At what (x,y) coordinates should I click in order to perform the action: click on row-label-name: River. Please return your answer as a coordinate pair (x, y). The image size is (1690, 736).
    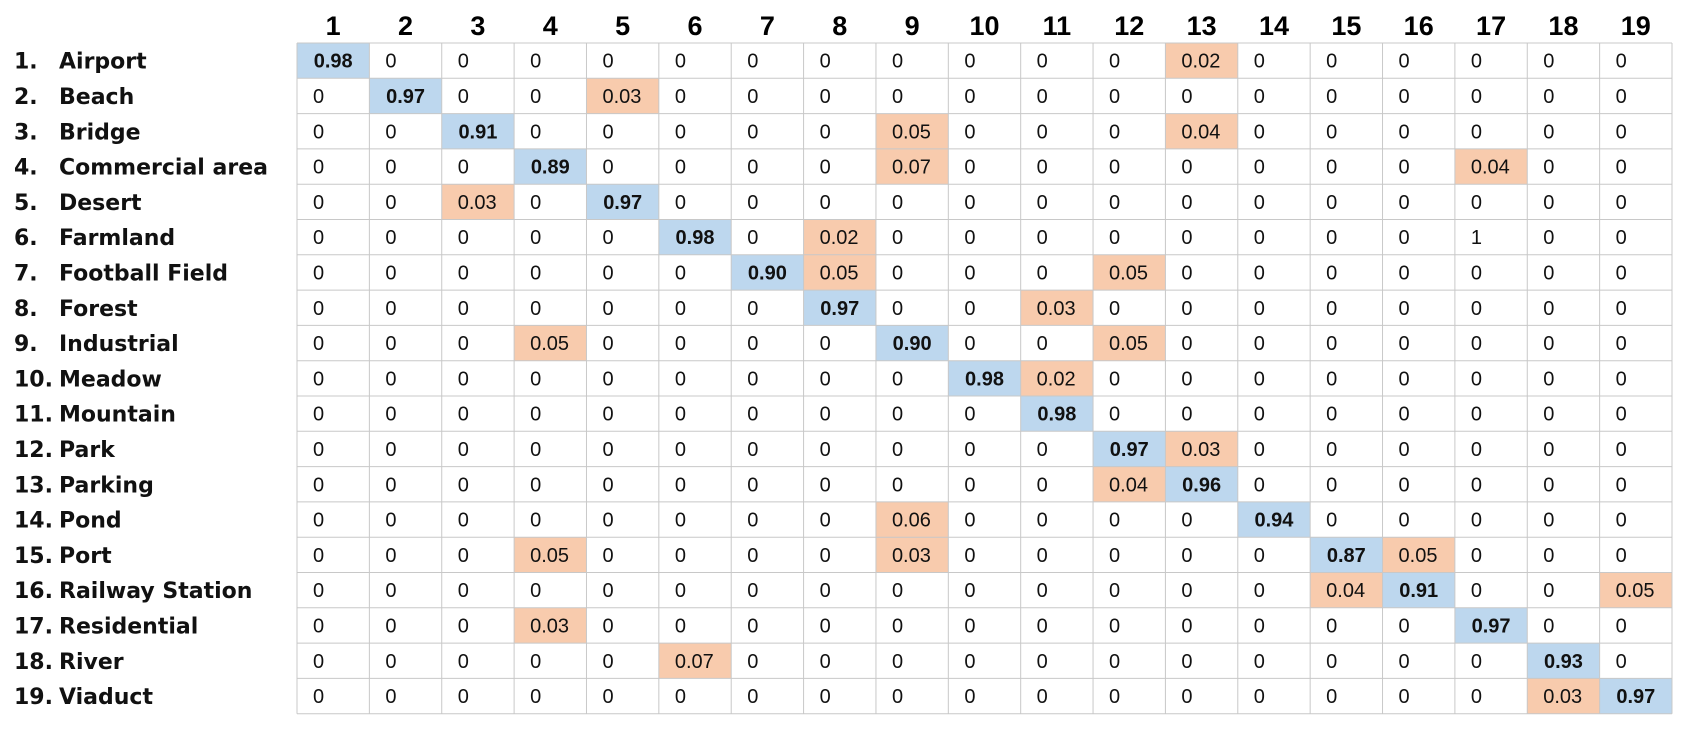
    Looking at the image, I should click on (91, 662).